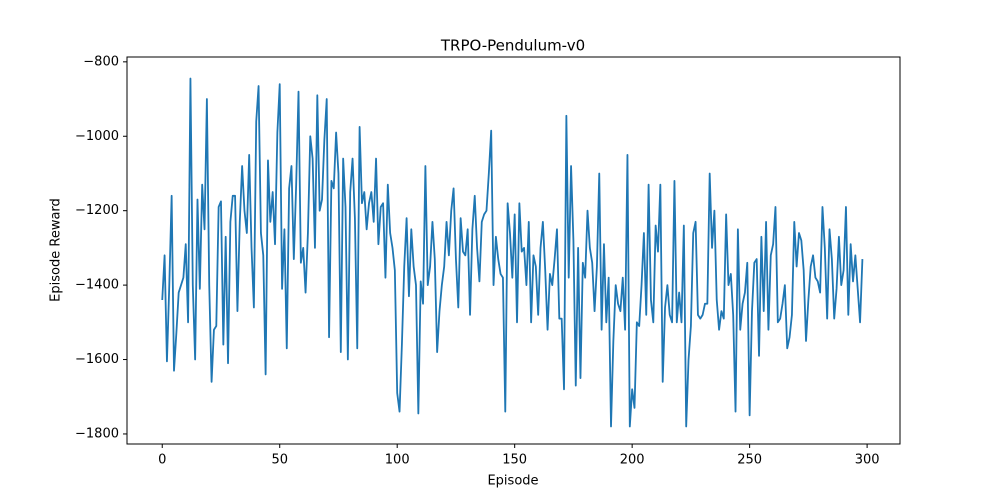  I want to click on x-tick-label: 150, so click(514, 460).